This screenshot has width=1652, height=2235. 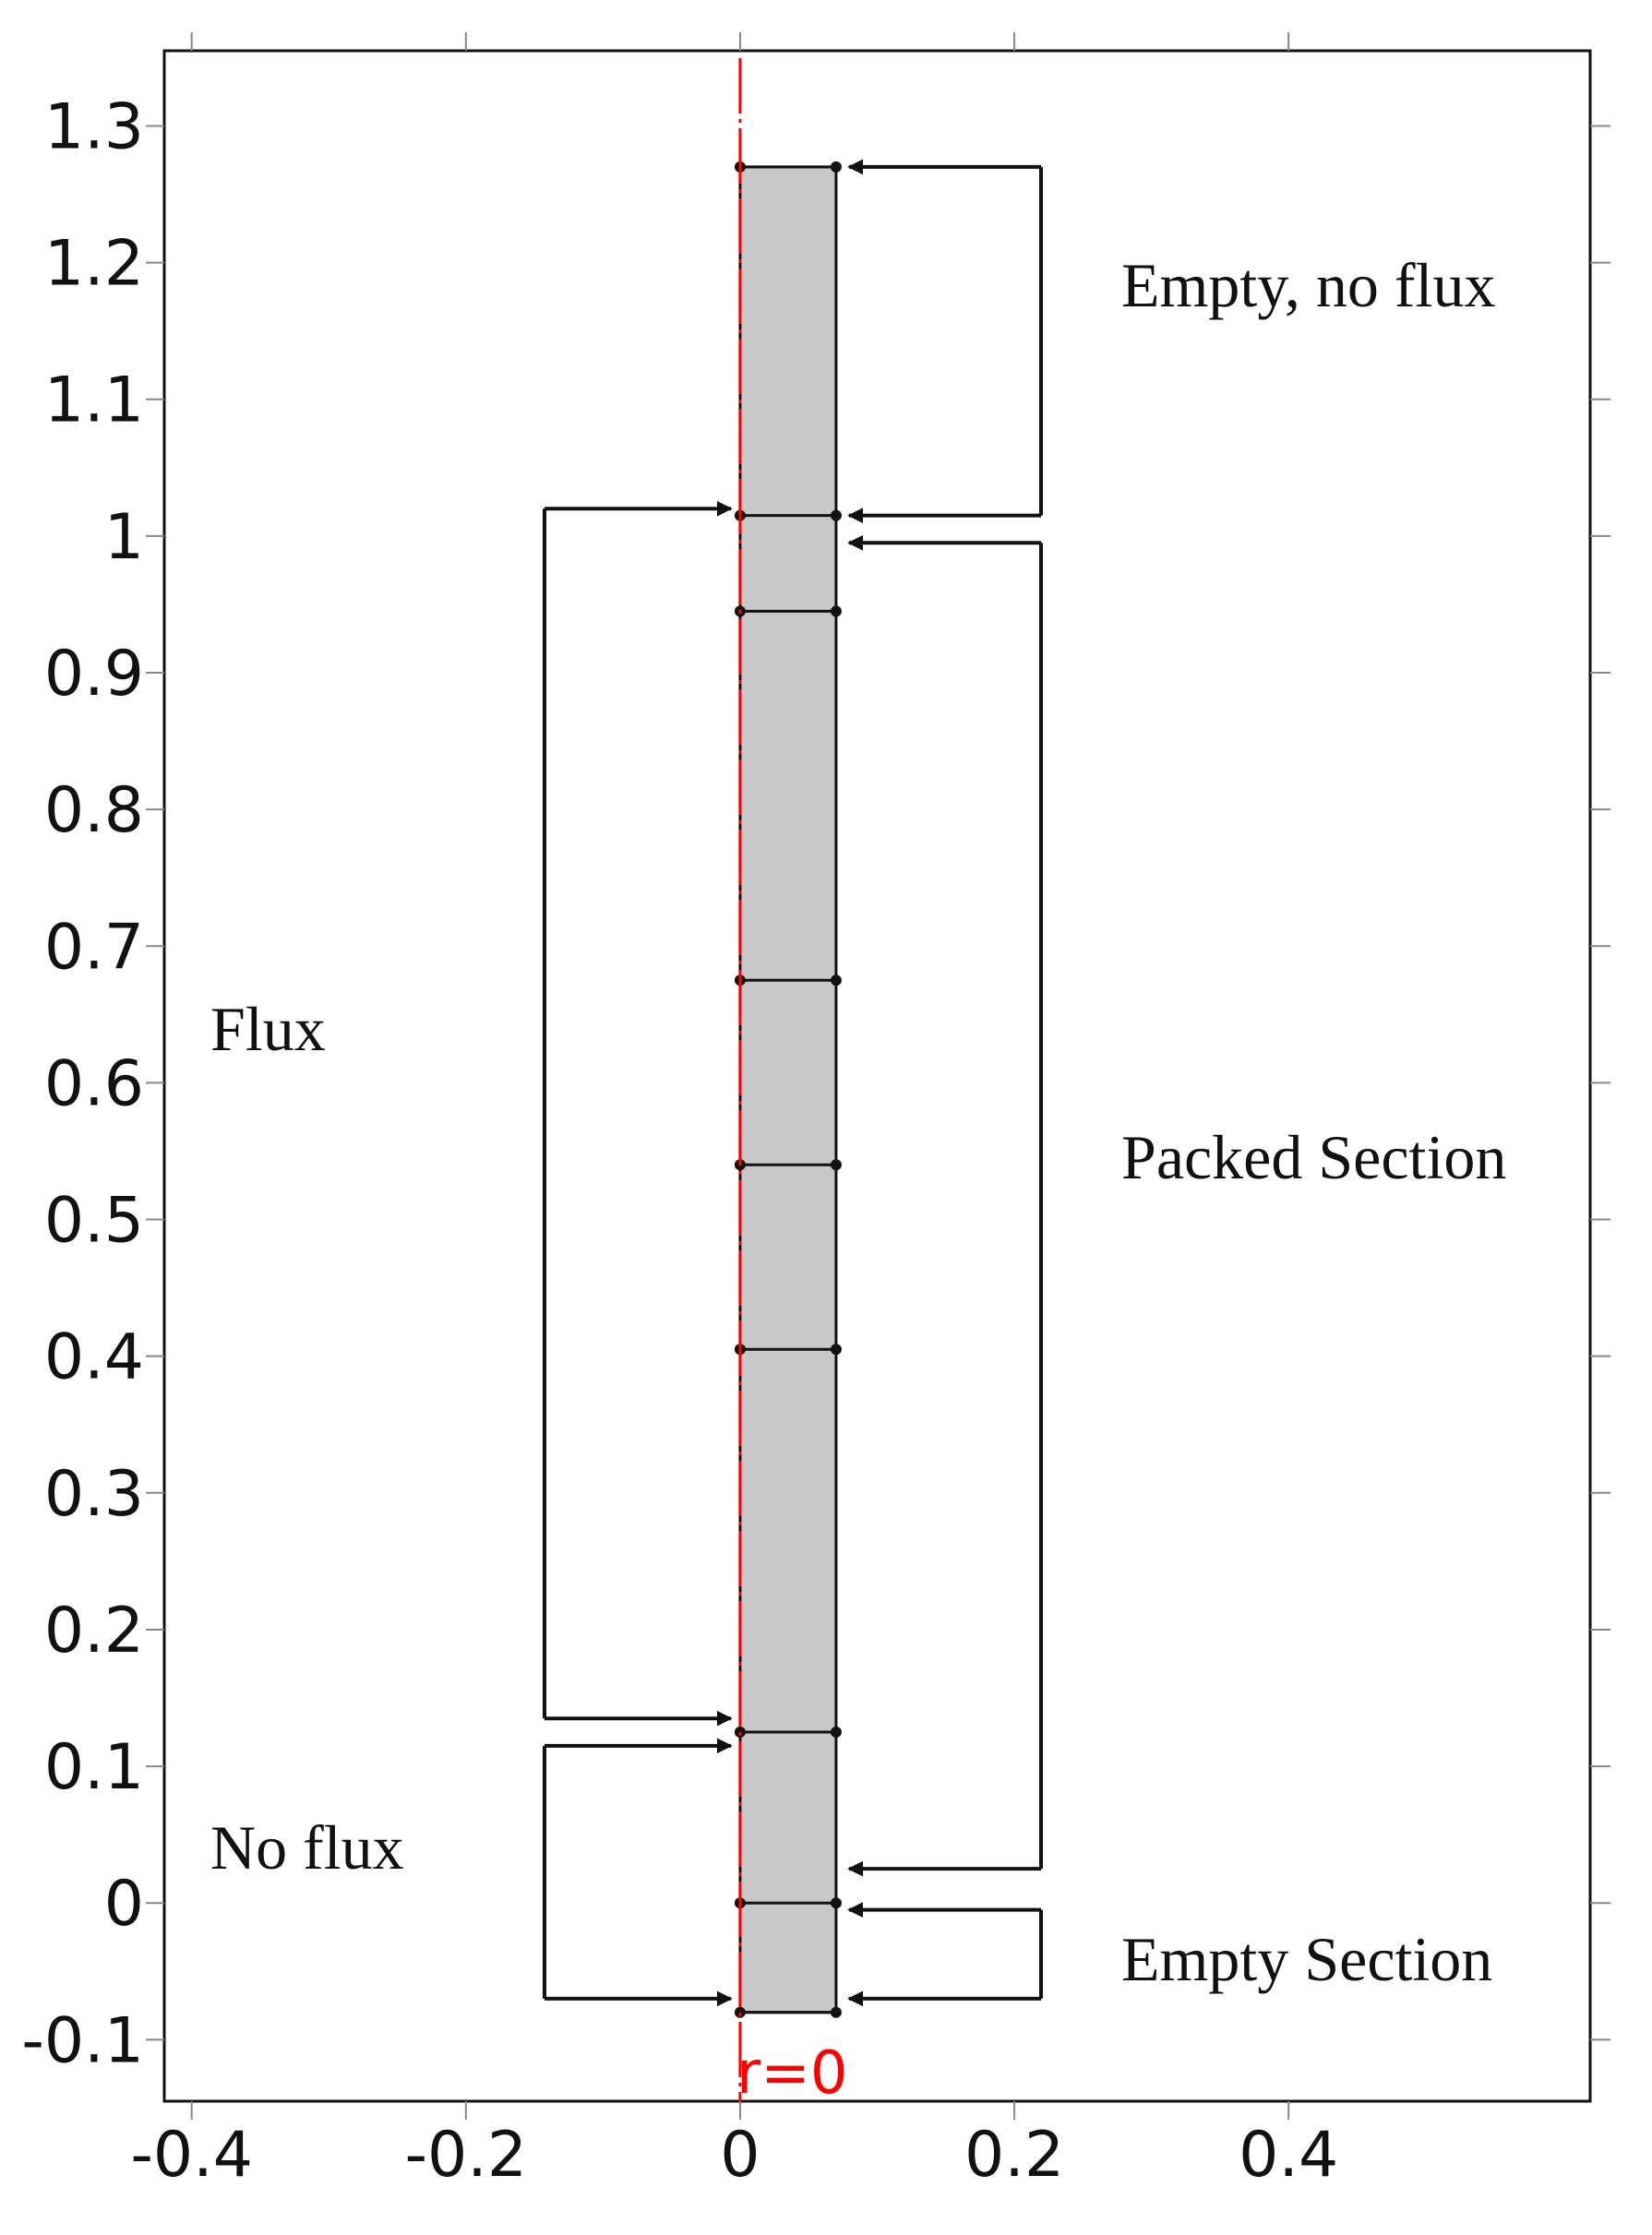 What do you see at coordinates (1014, 2155) in the screenshot?
I see `x-tick-label: 0.2` at bounding box center [1014, 2155].